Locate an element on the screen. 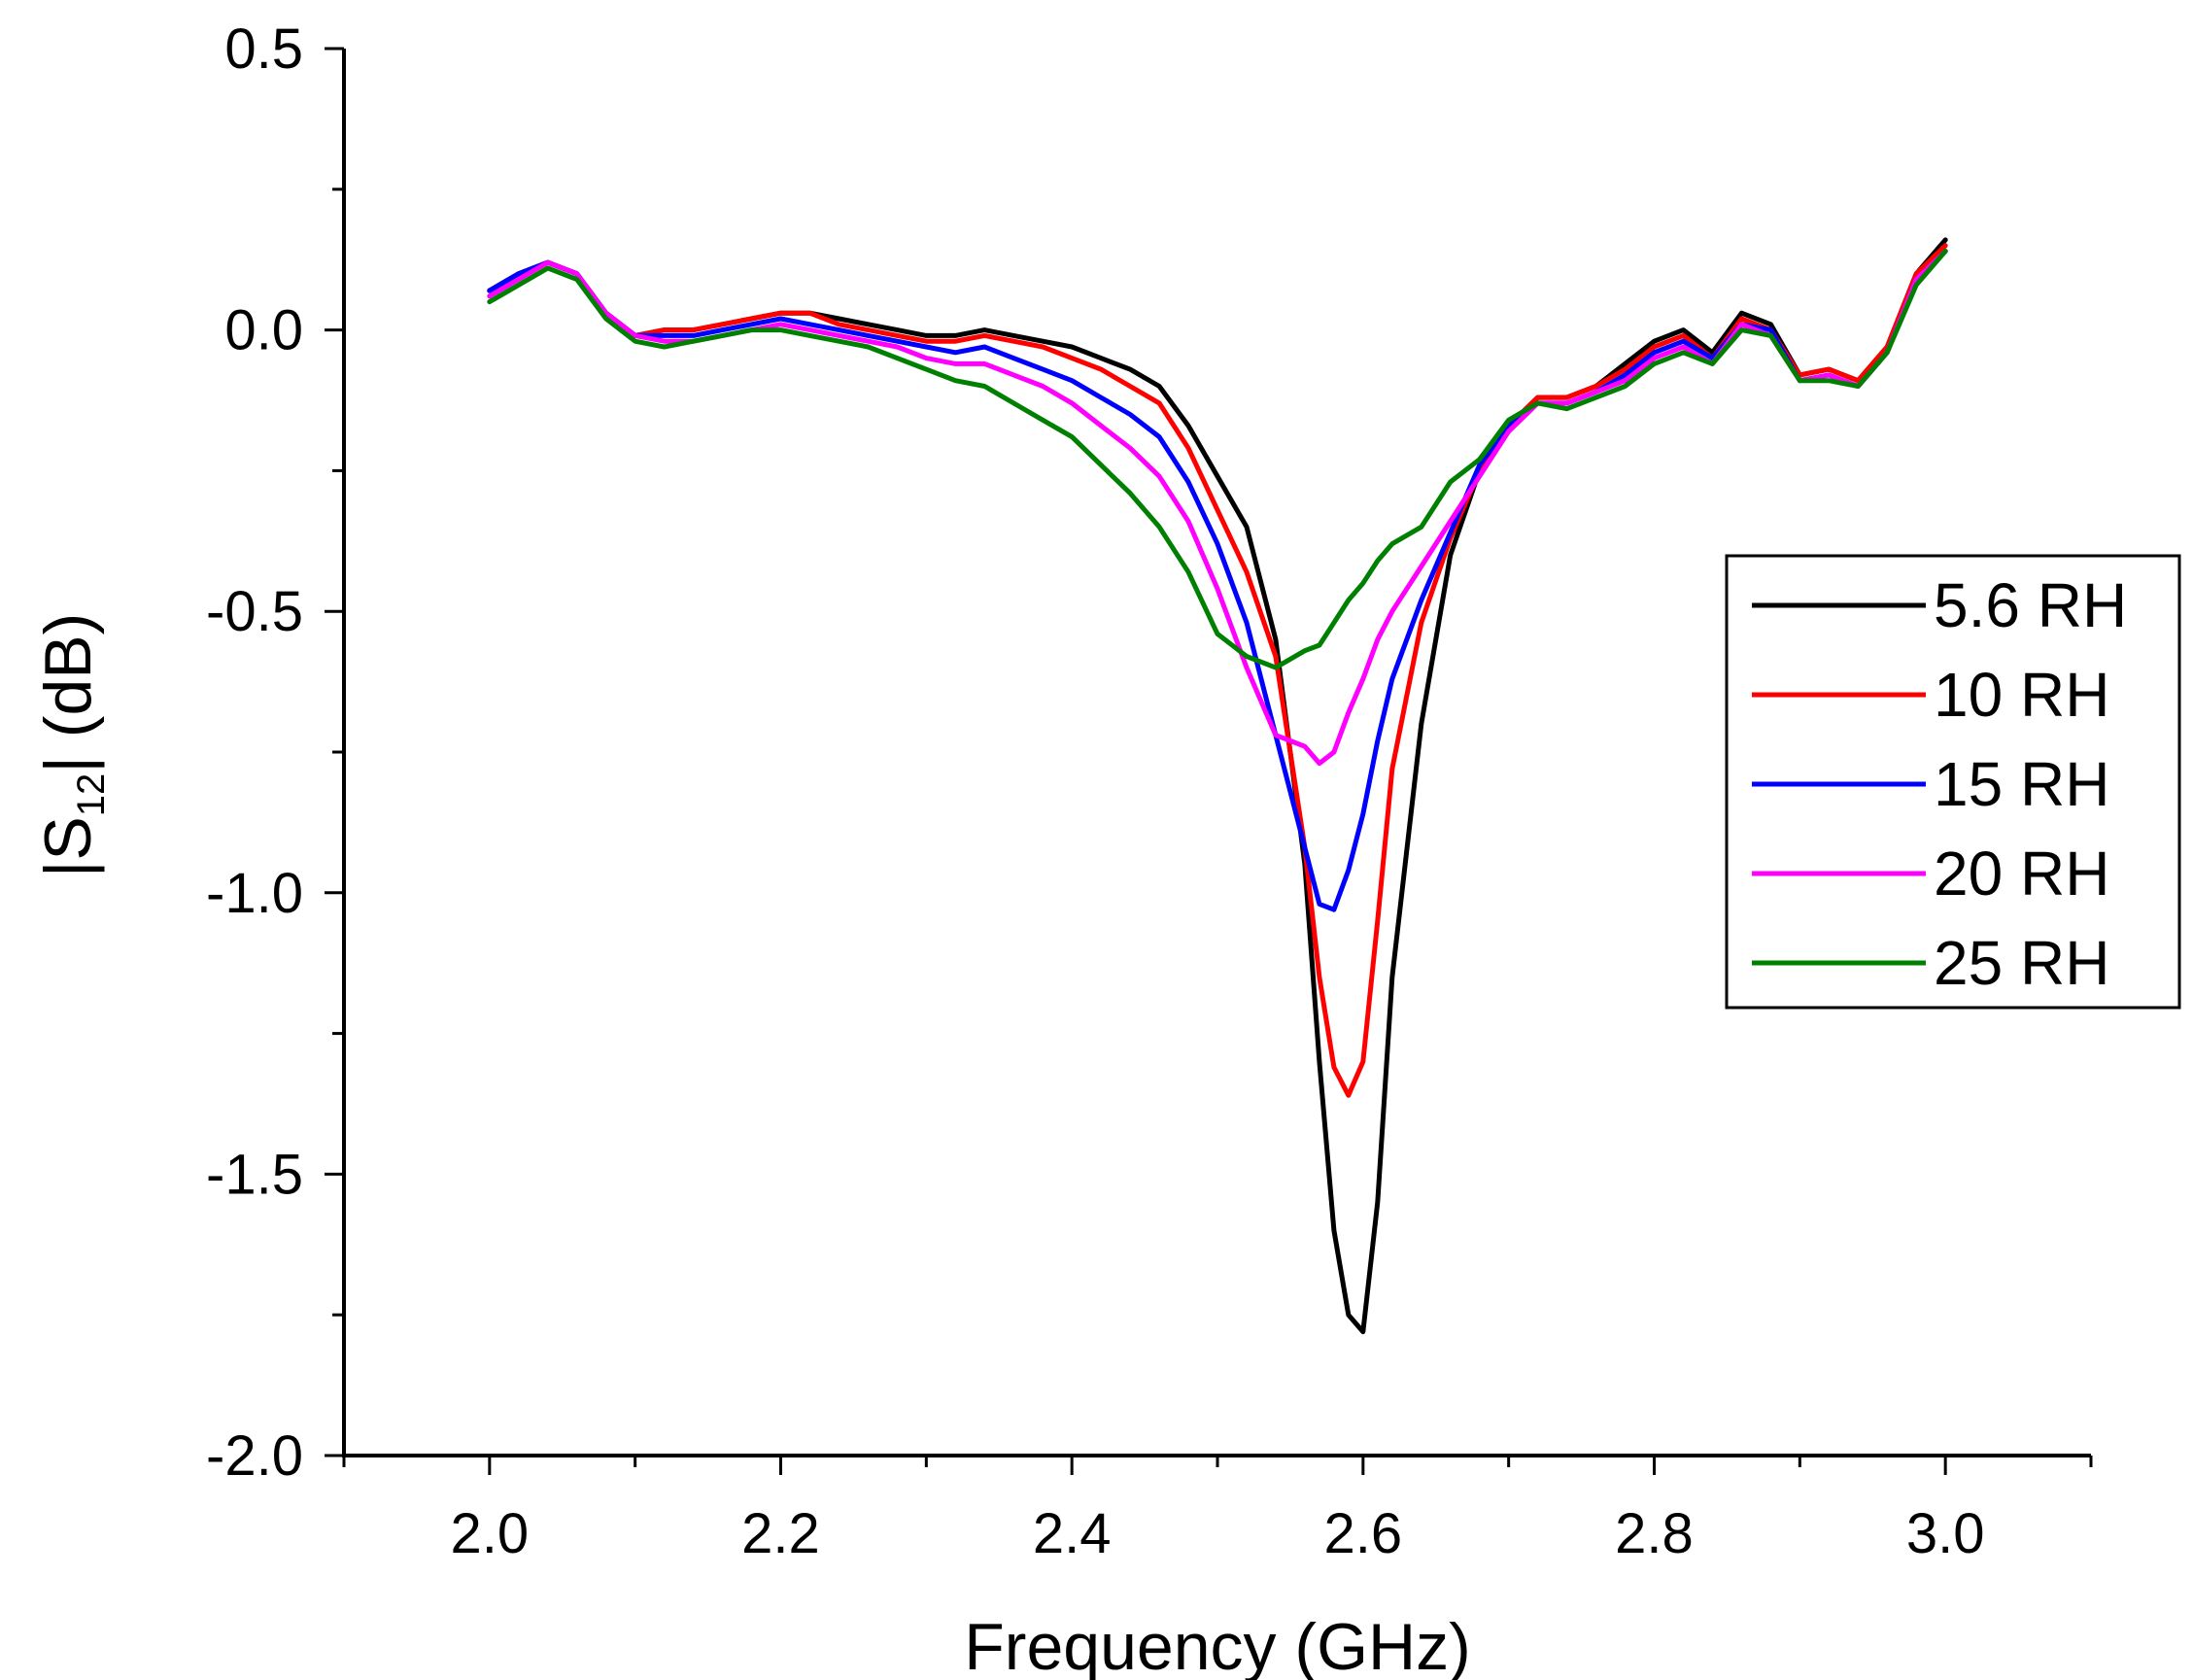 This screenshot has width=2193, height=1680. x-tick-label: 2.4 is located at coordinates (1072, 1533).